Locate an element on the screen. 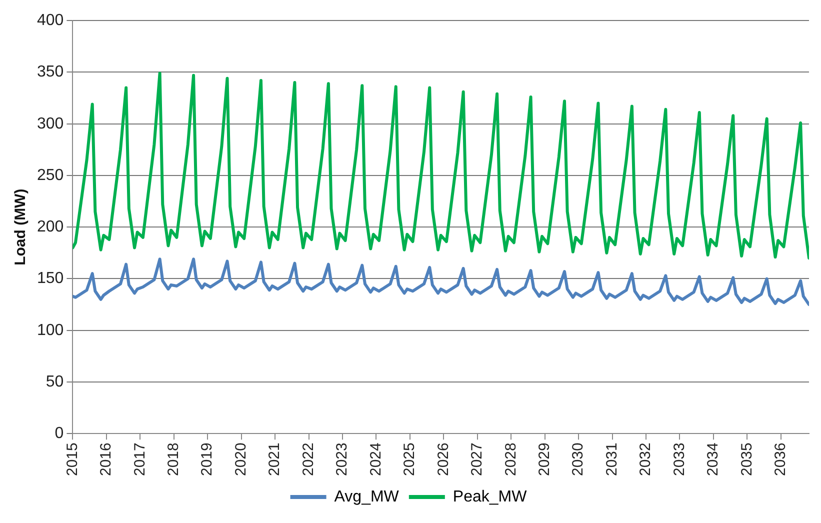 This screenshot has width=821, height=523. y-tick-label: 150 is located at coordinates (50, 279).